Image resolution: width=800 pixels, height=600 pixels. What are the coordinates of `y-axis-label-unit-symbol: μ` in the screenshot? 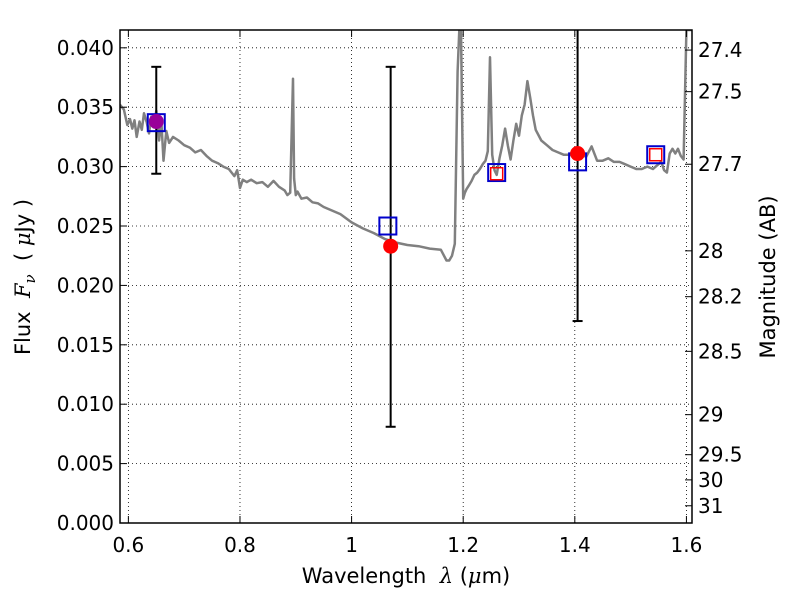 It's located at (23, 239).